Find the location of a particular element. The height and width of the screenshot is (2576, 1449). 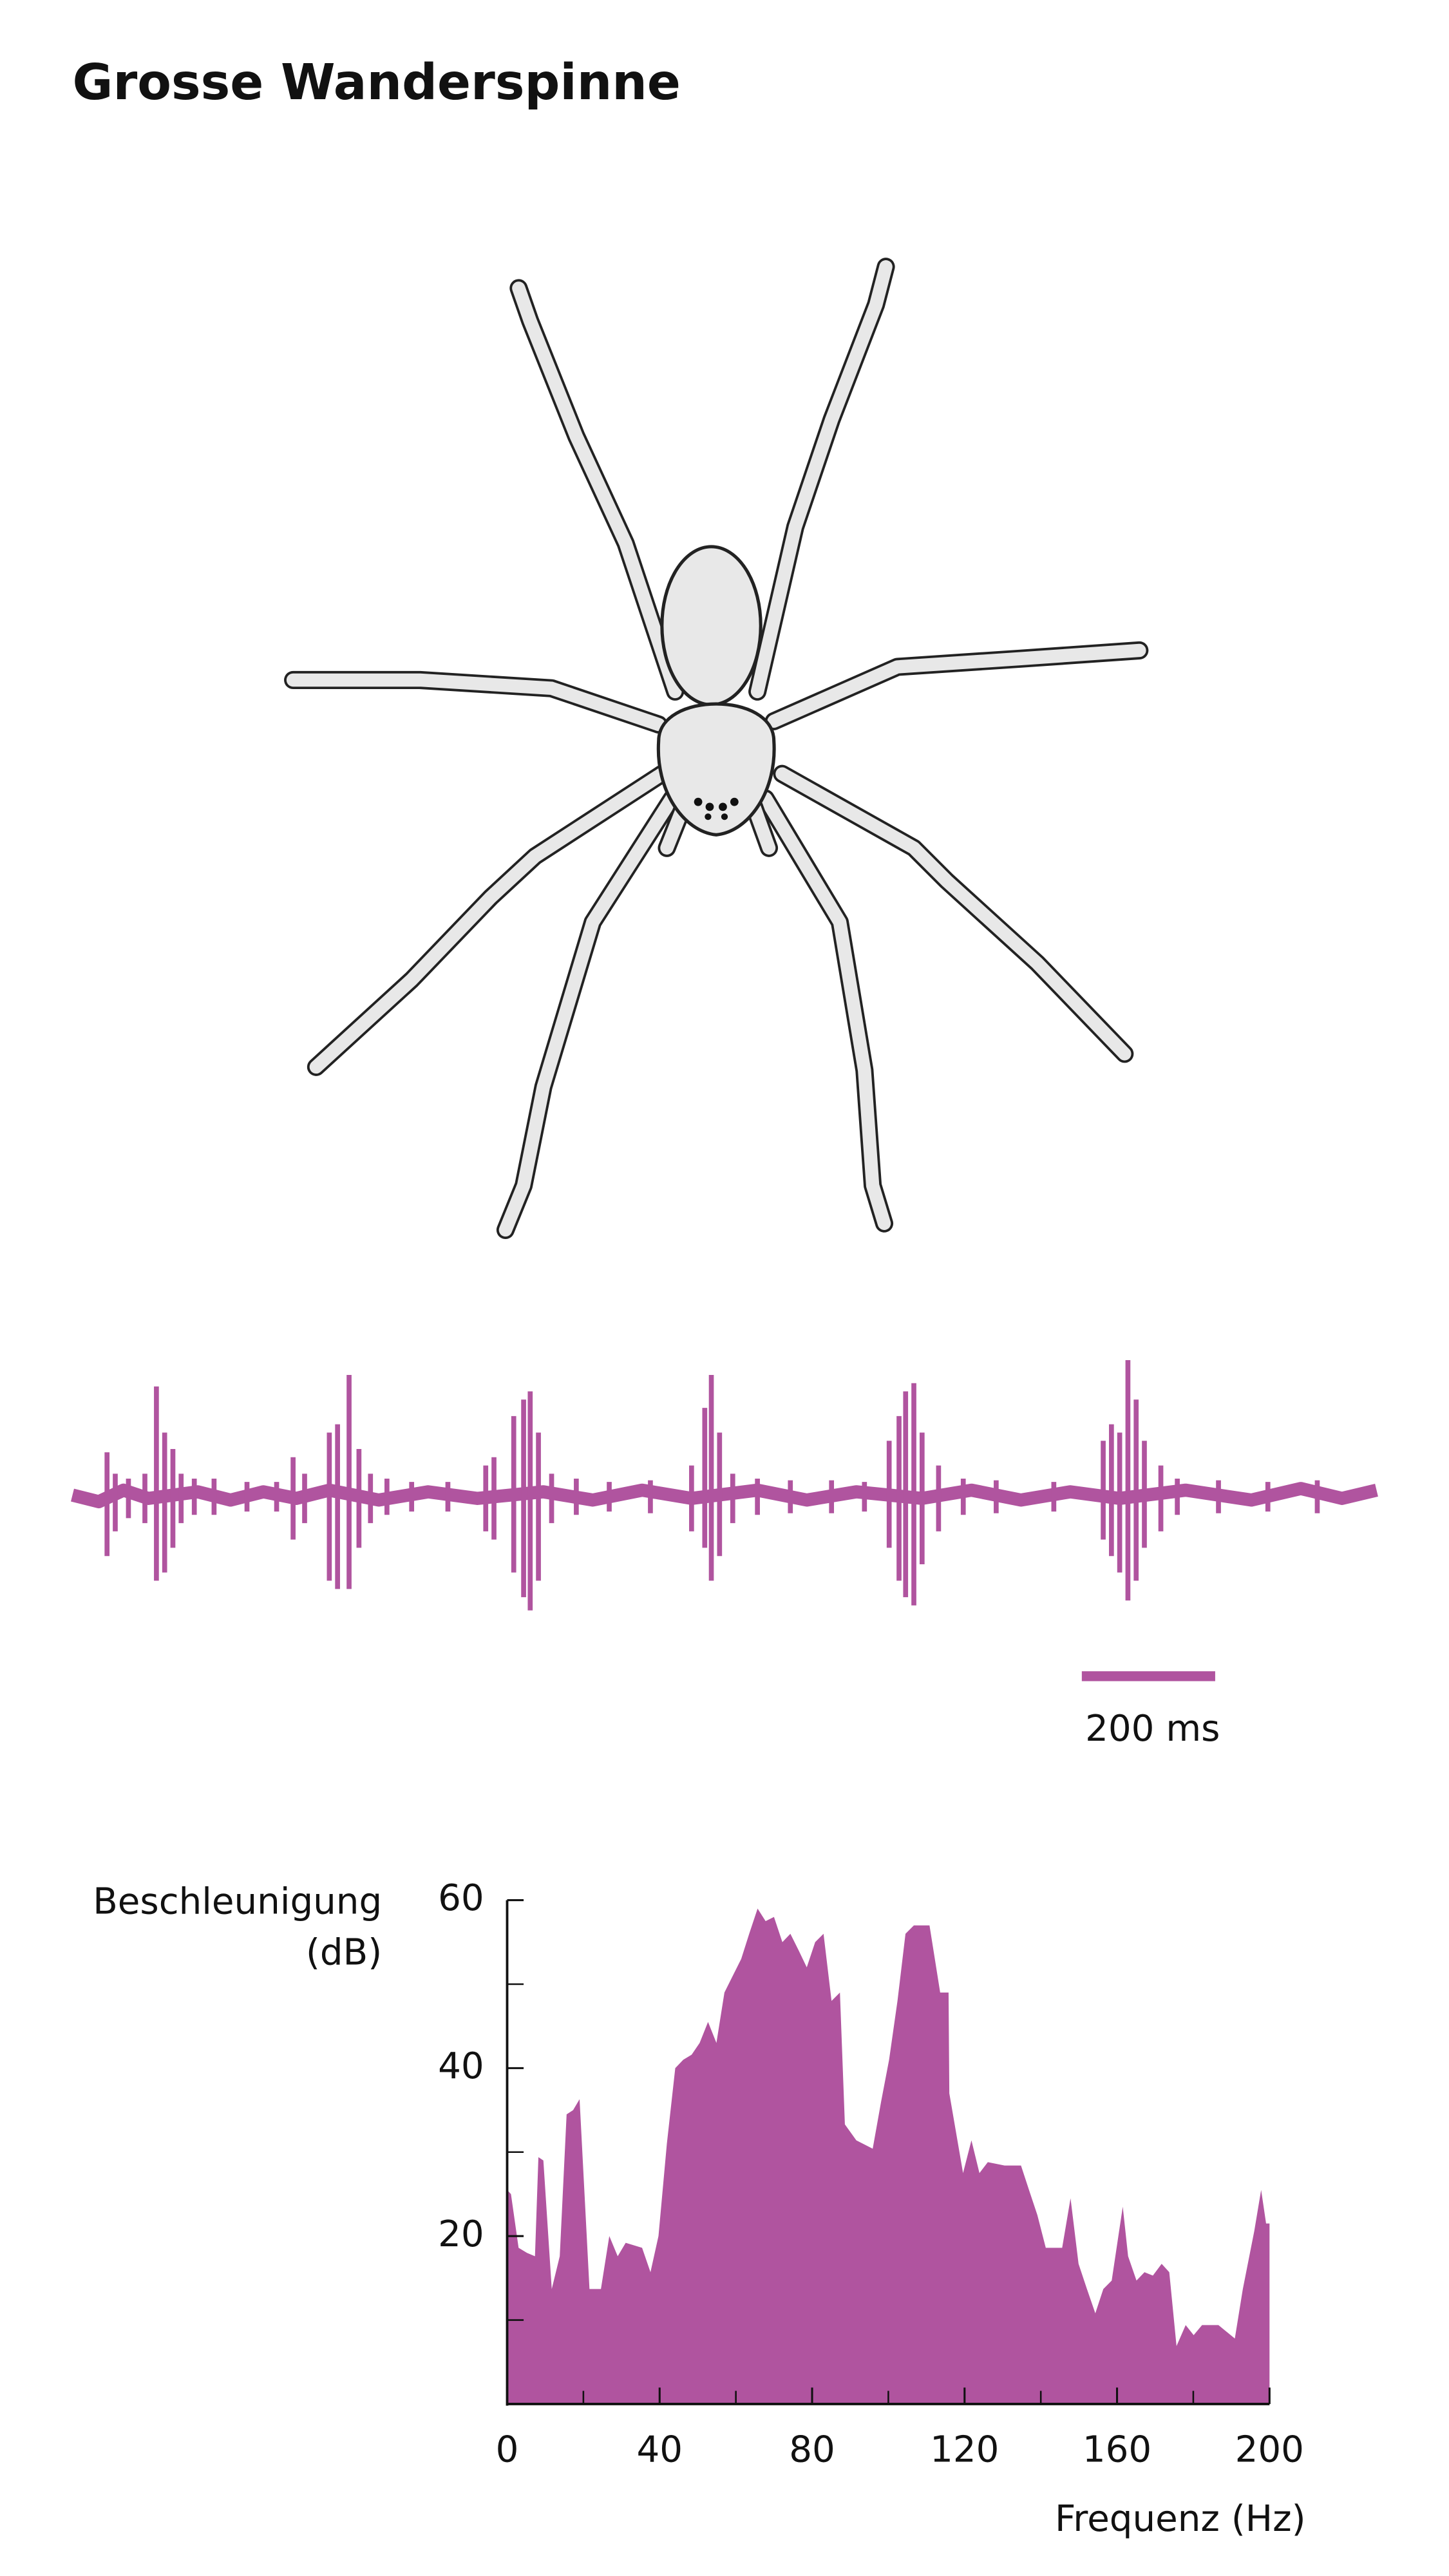

spider-abdomen is located at coordinates (711, 625).